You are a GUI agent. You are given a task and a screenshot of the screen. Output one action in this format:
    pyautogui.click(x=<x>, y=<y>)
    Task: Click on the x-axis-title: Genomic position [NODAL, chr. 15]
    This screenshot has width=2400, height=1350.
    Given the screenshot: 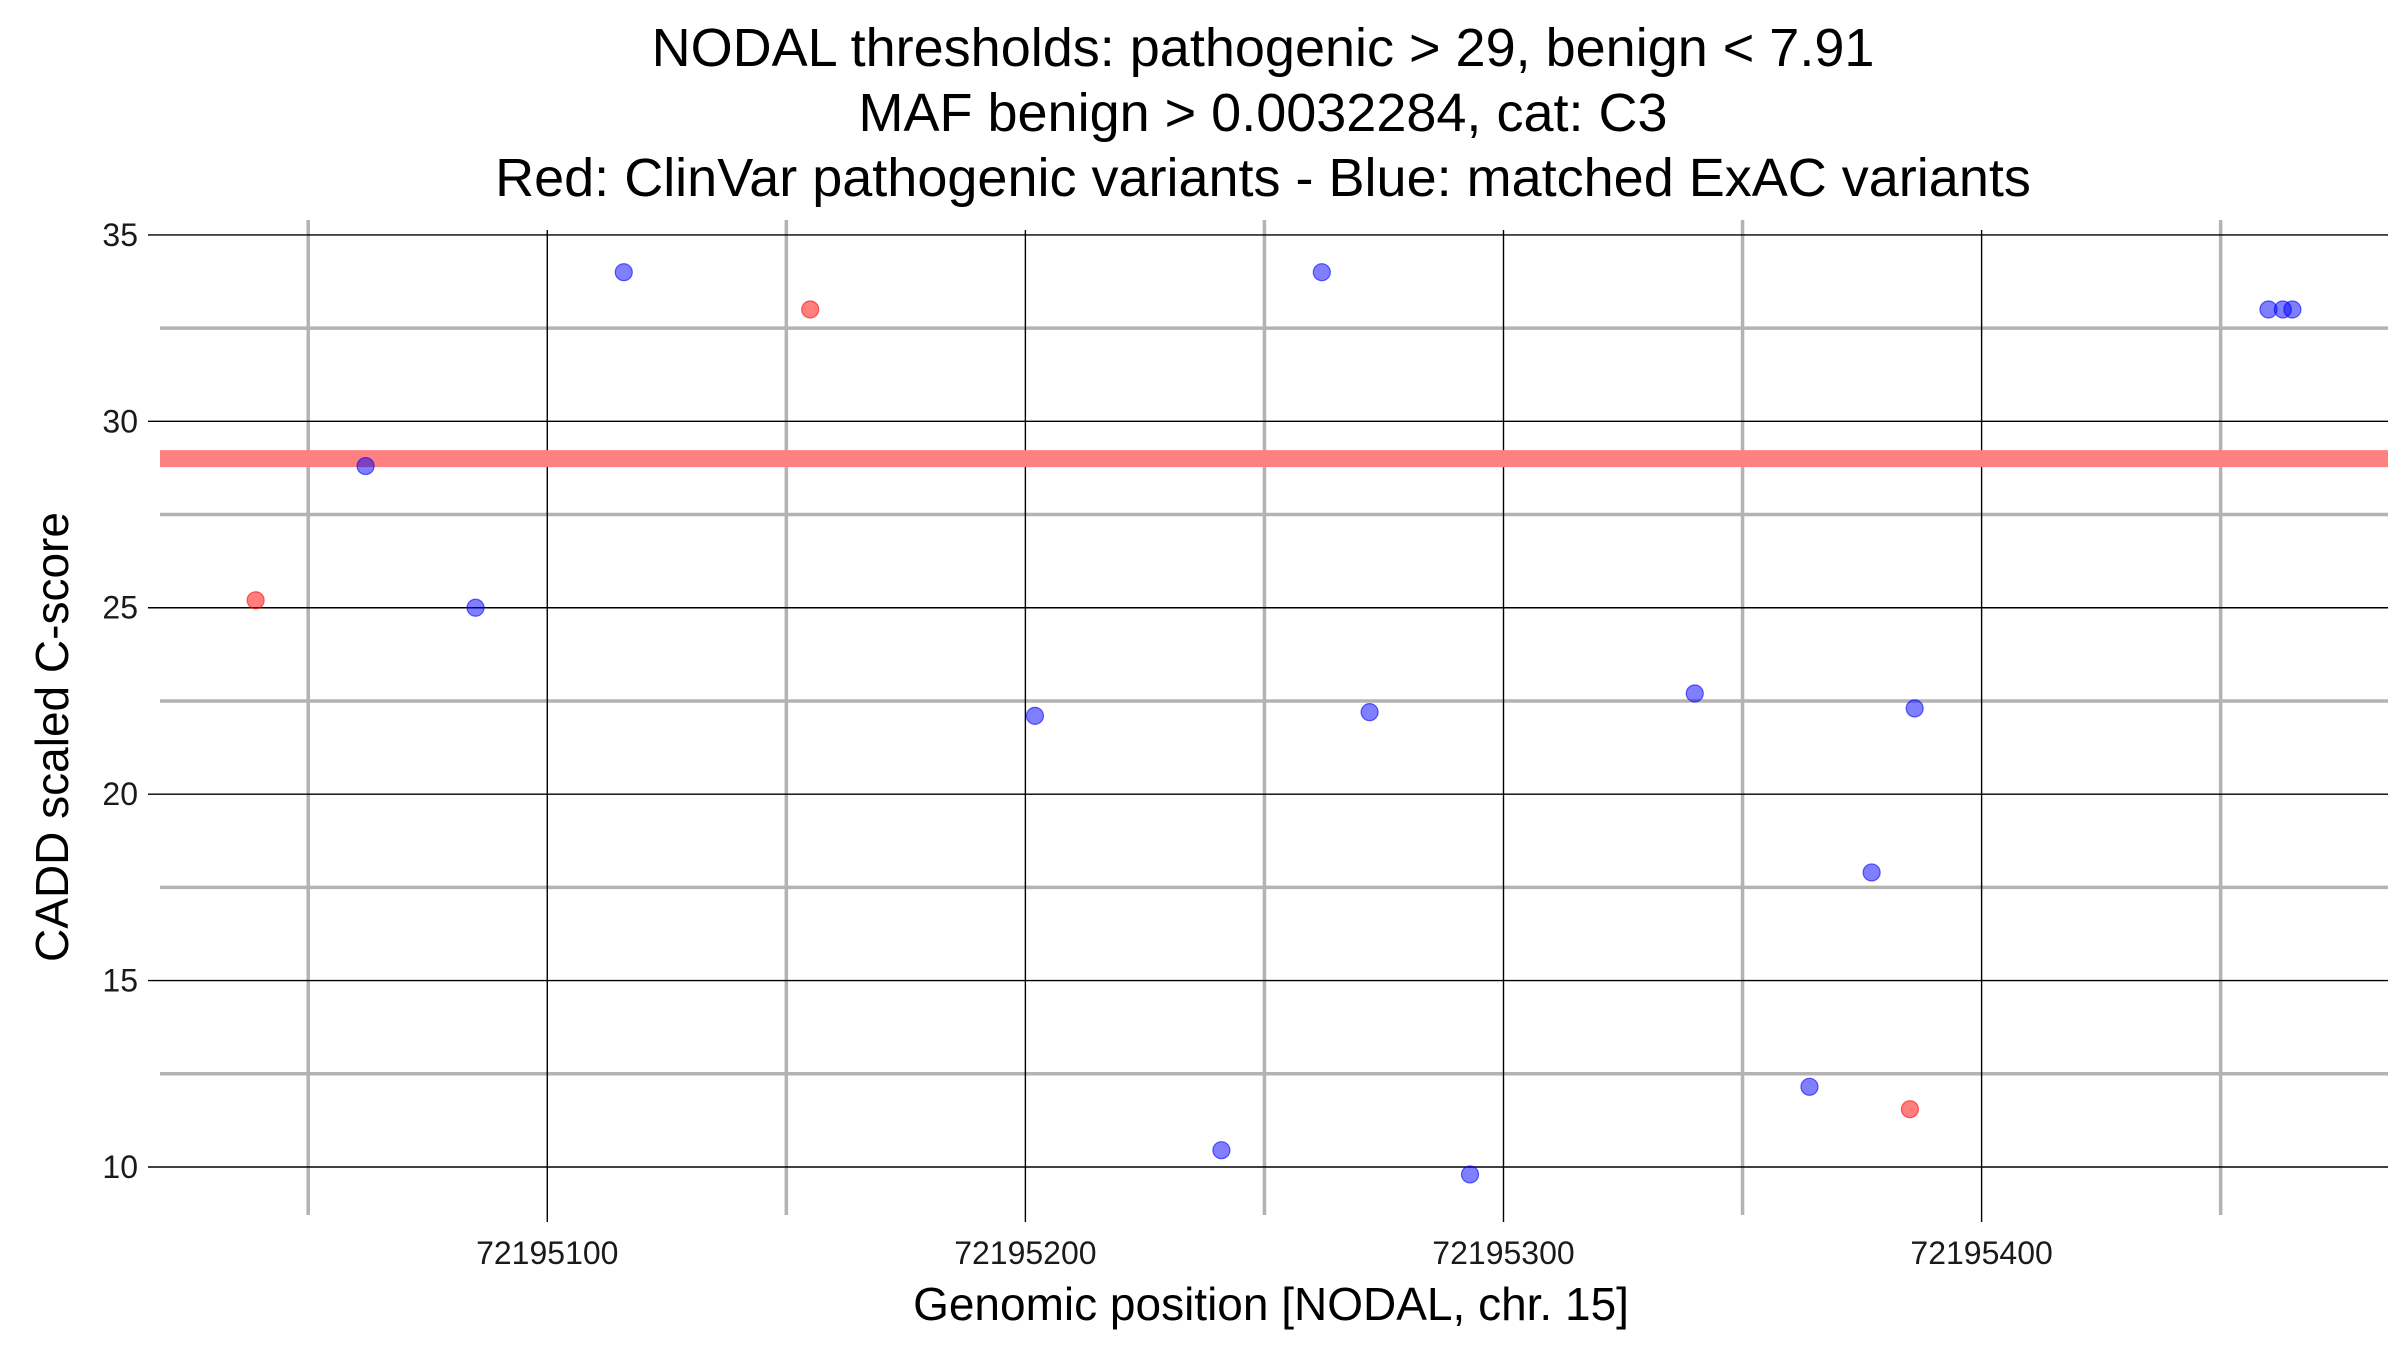 What is the action you would take?
    pyautogui.click(x=1271, y=1304)
    